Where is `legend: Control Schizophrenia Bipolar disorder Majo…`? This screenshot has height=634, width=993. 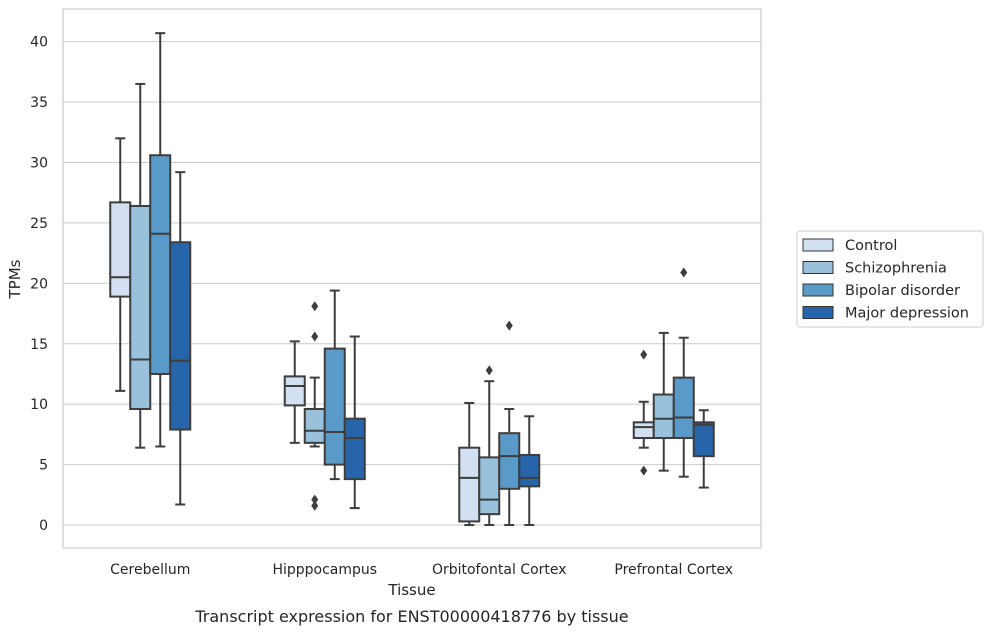 legend: Control Schizophrenia Bipolar disorder Majo… is located at coordinates (890, 279).